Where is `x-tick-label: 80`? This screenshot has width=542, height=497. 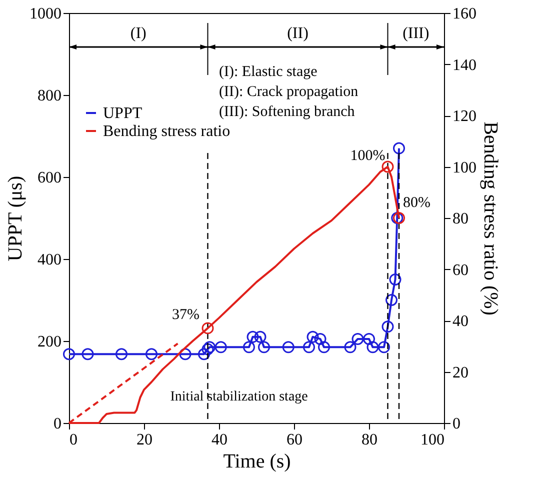 x-tick-label: 80 is located at coordinates (370, 440).